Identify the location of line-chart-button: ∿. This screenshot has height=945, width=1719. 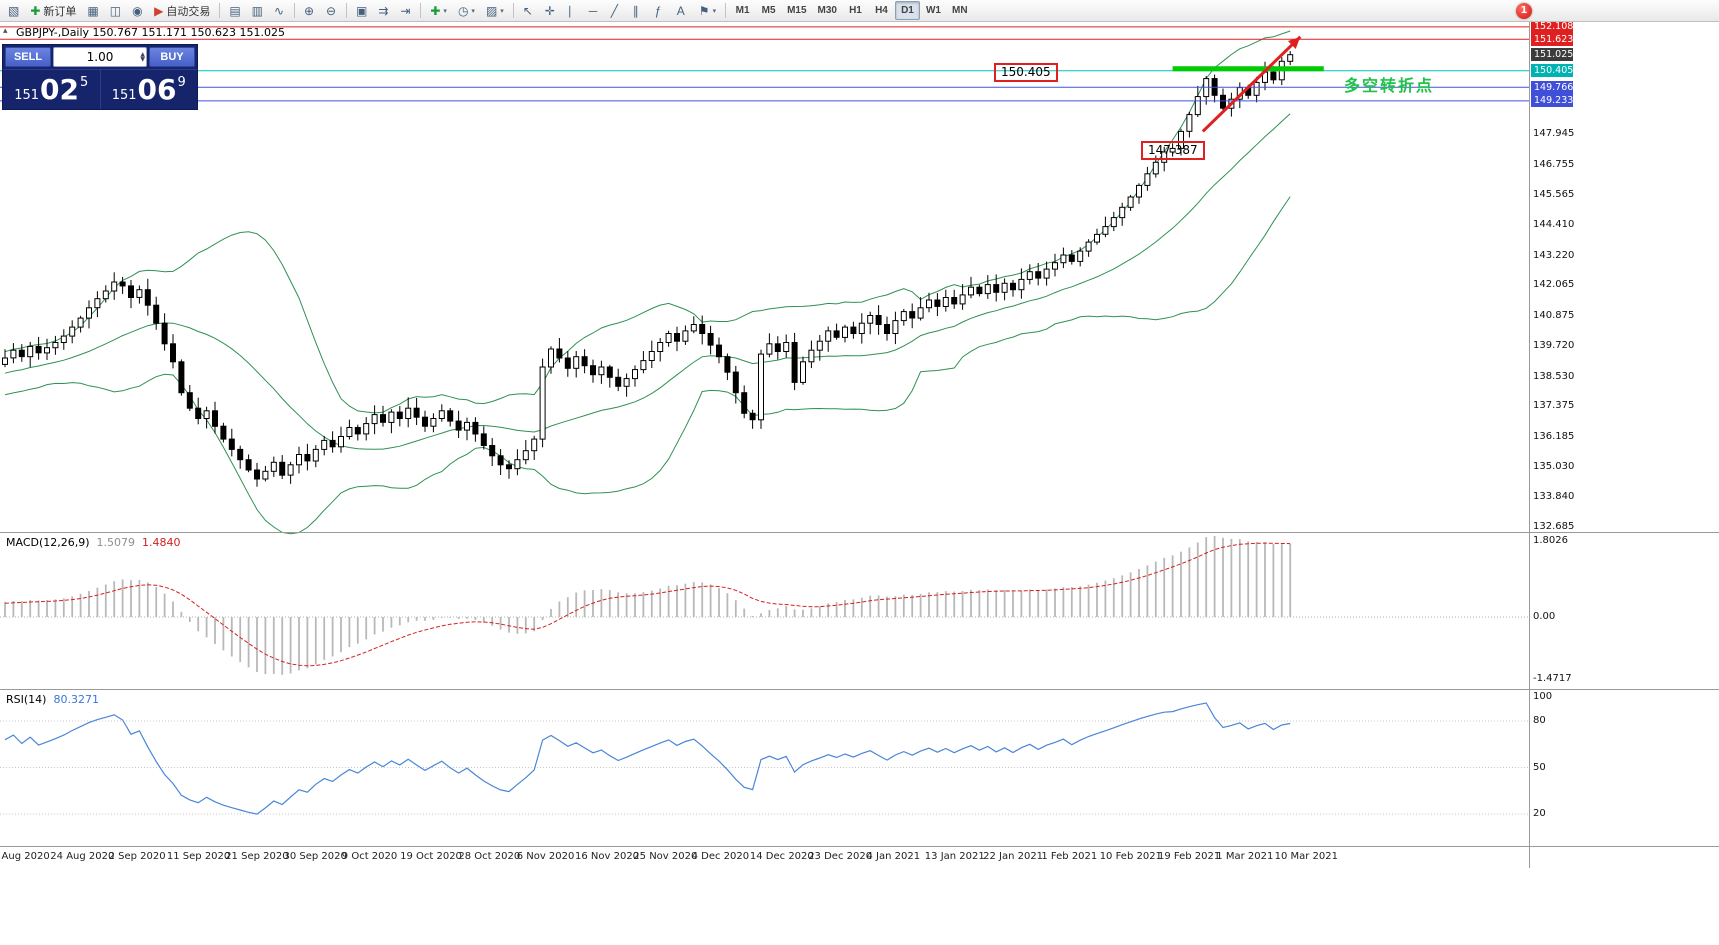
(279, 10).